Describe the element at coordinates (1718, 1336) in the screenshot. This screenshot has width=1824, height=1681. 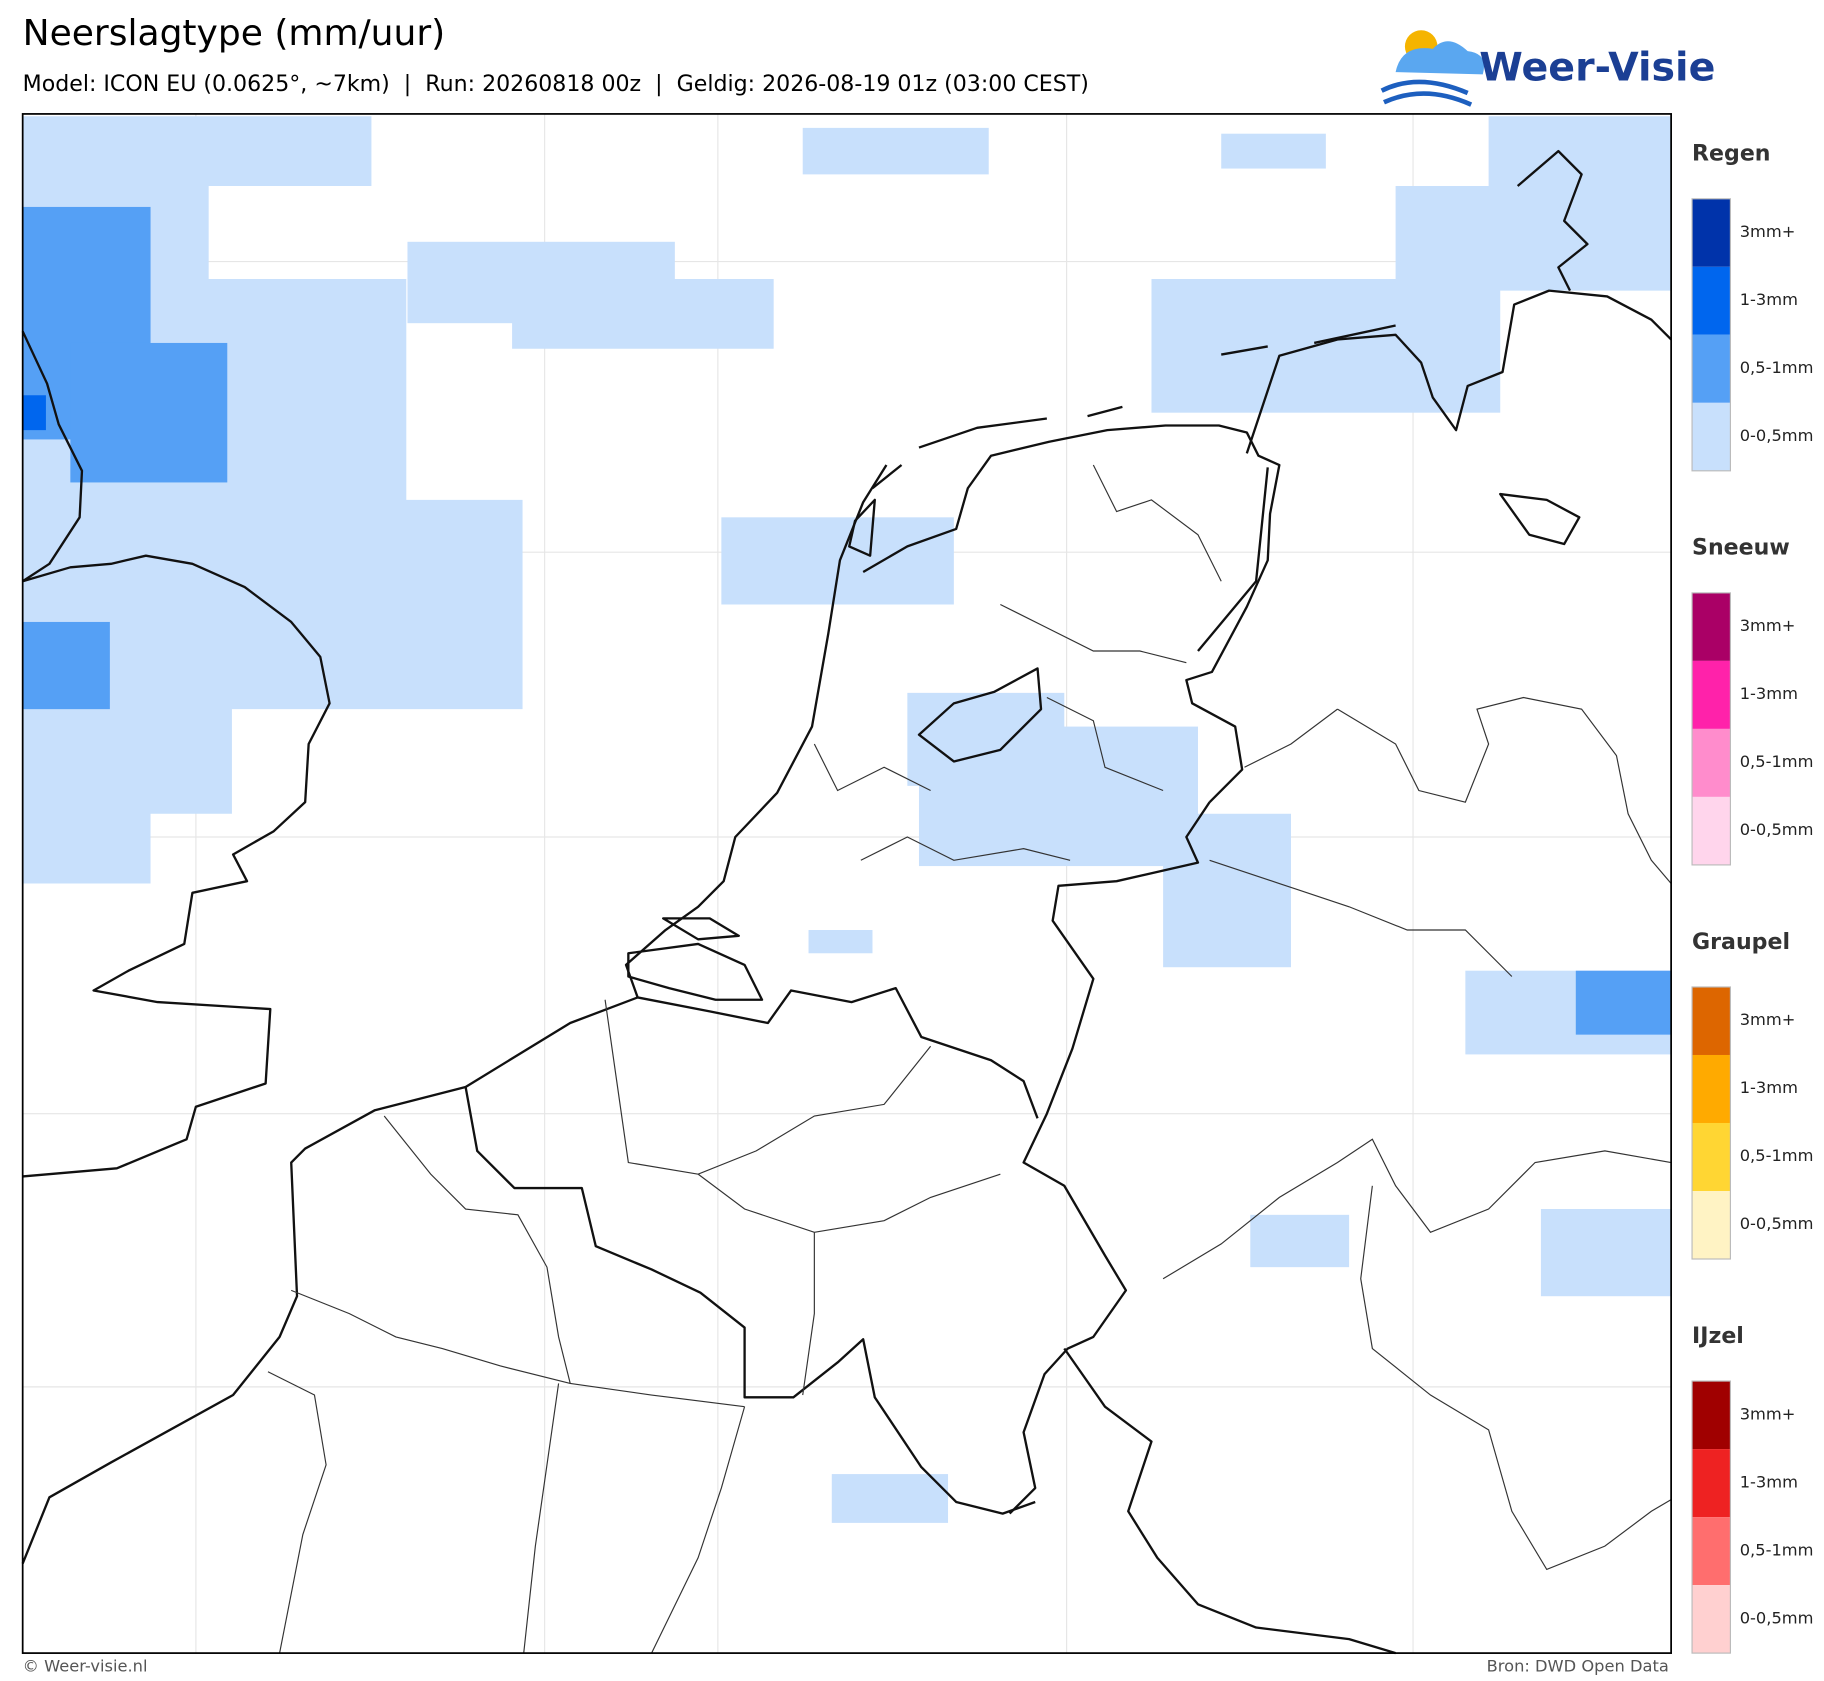
I see `legend-title: IJzel` at that location.